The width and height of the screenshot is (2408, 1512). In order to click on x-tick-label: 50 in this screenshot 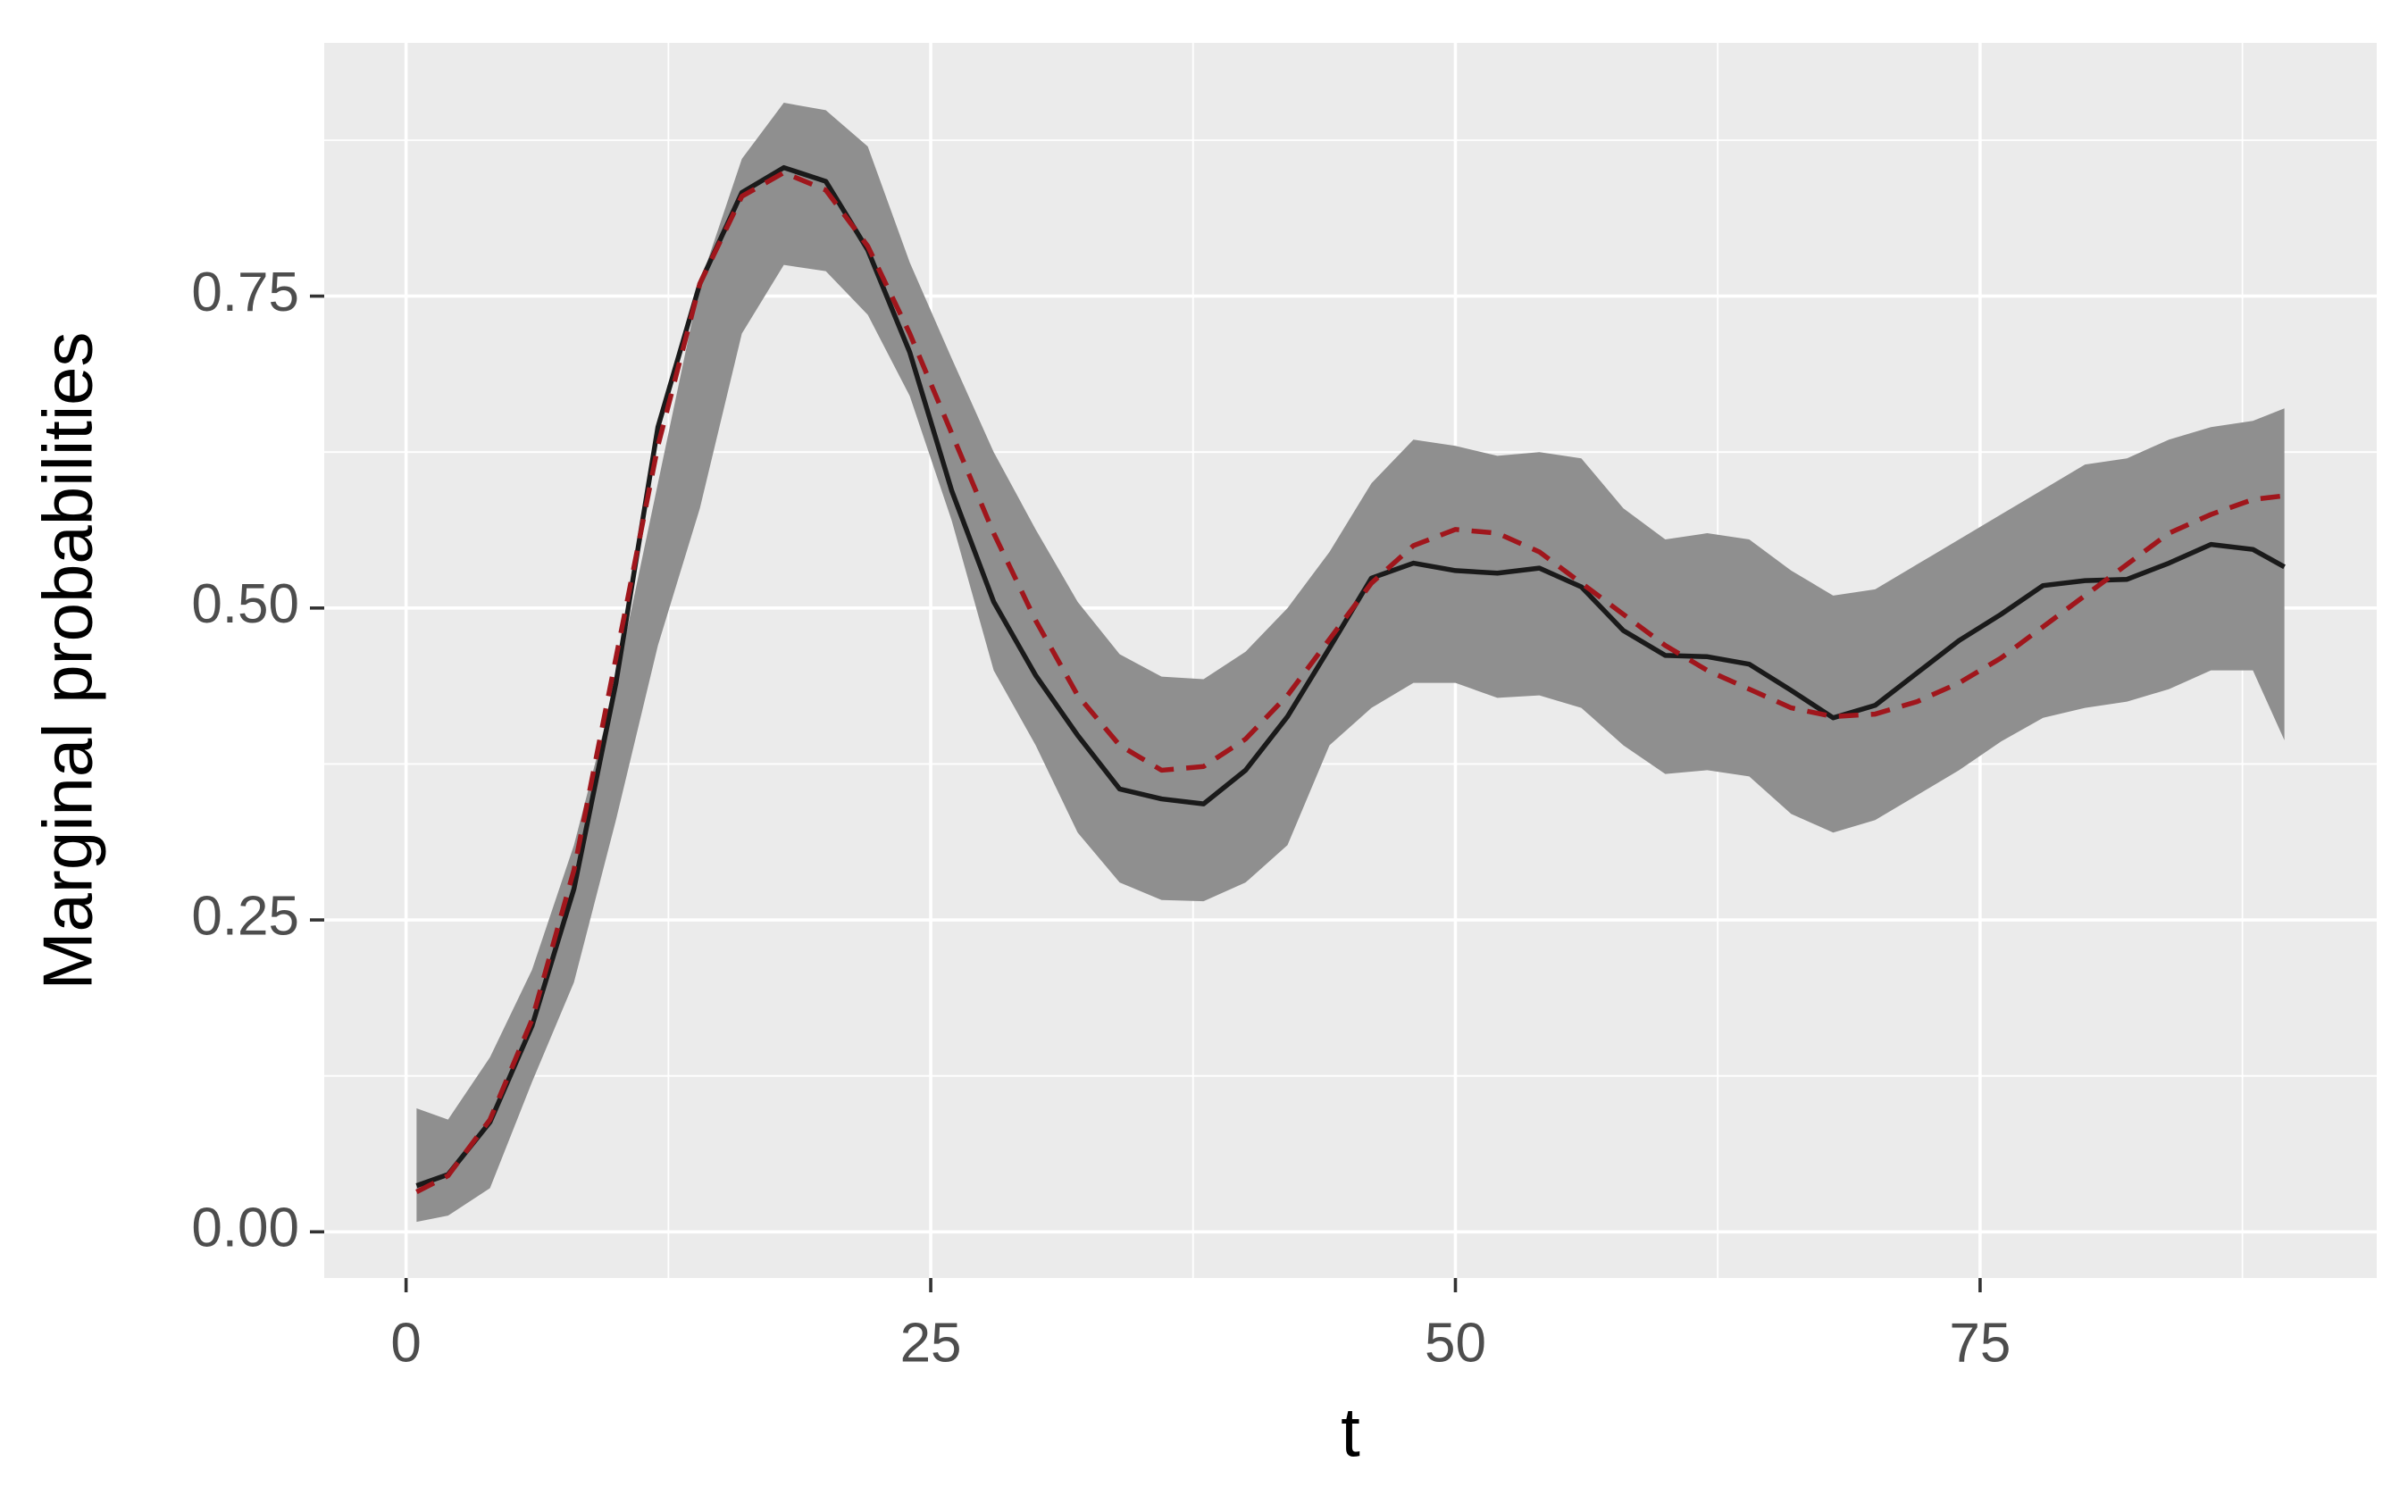, I will do `click(1455, 1343)`.